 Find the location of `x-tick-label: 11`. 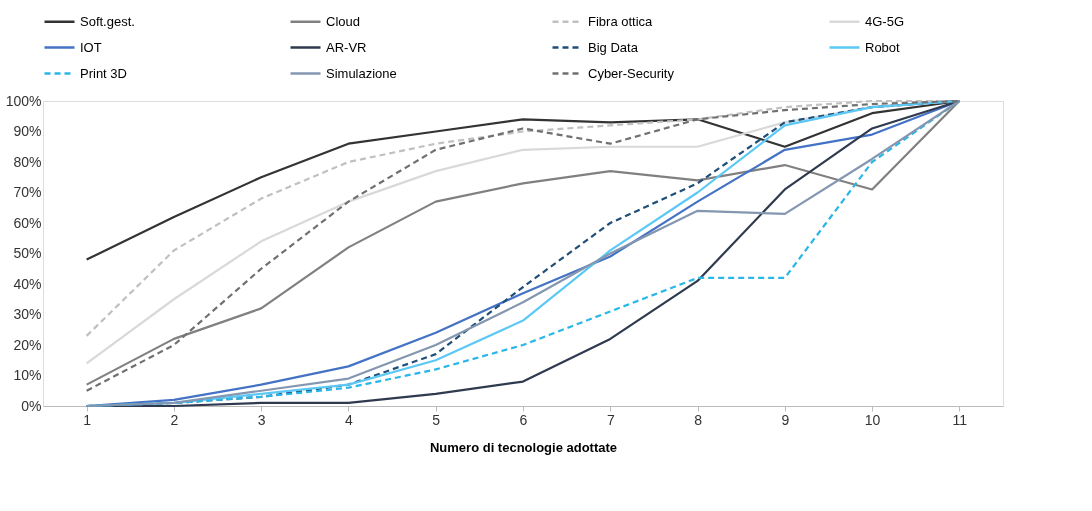

x-tick-label: 11 is located at coordinates (960, 419).